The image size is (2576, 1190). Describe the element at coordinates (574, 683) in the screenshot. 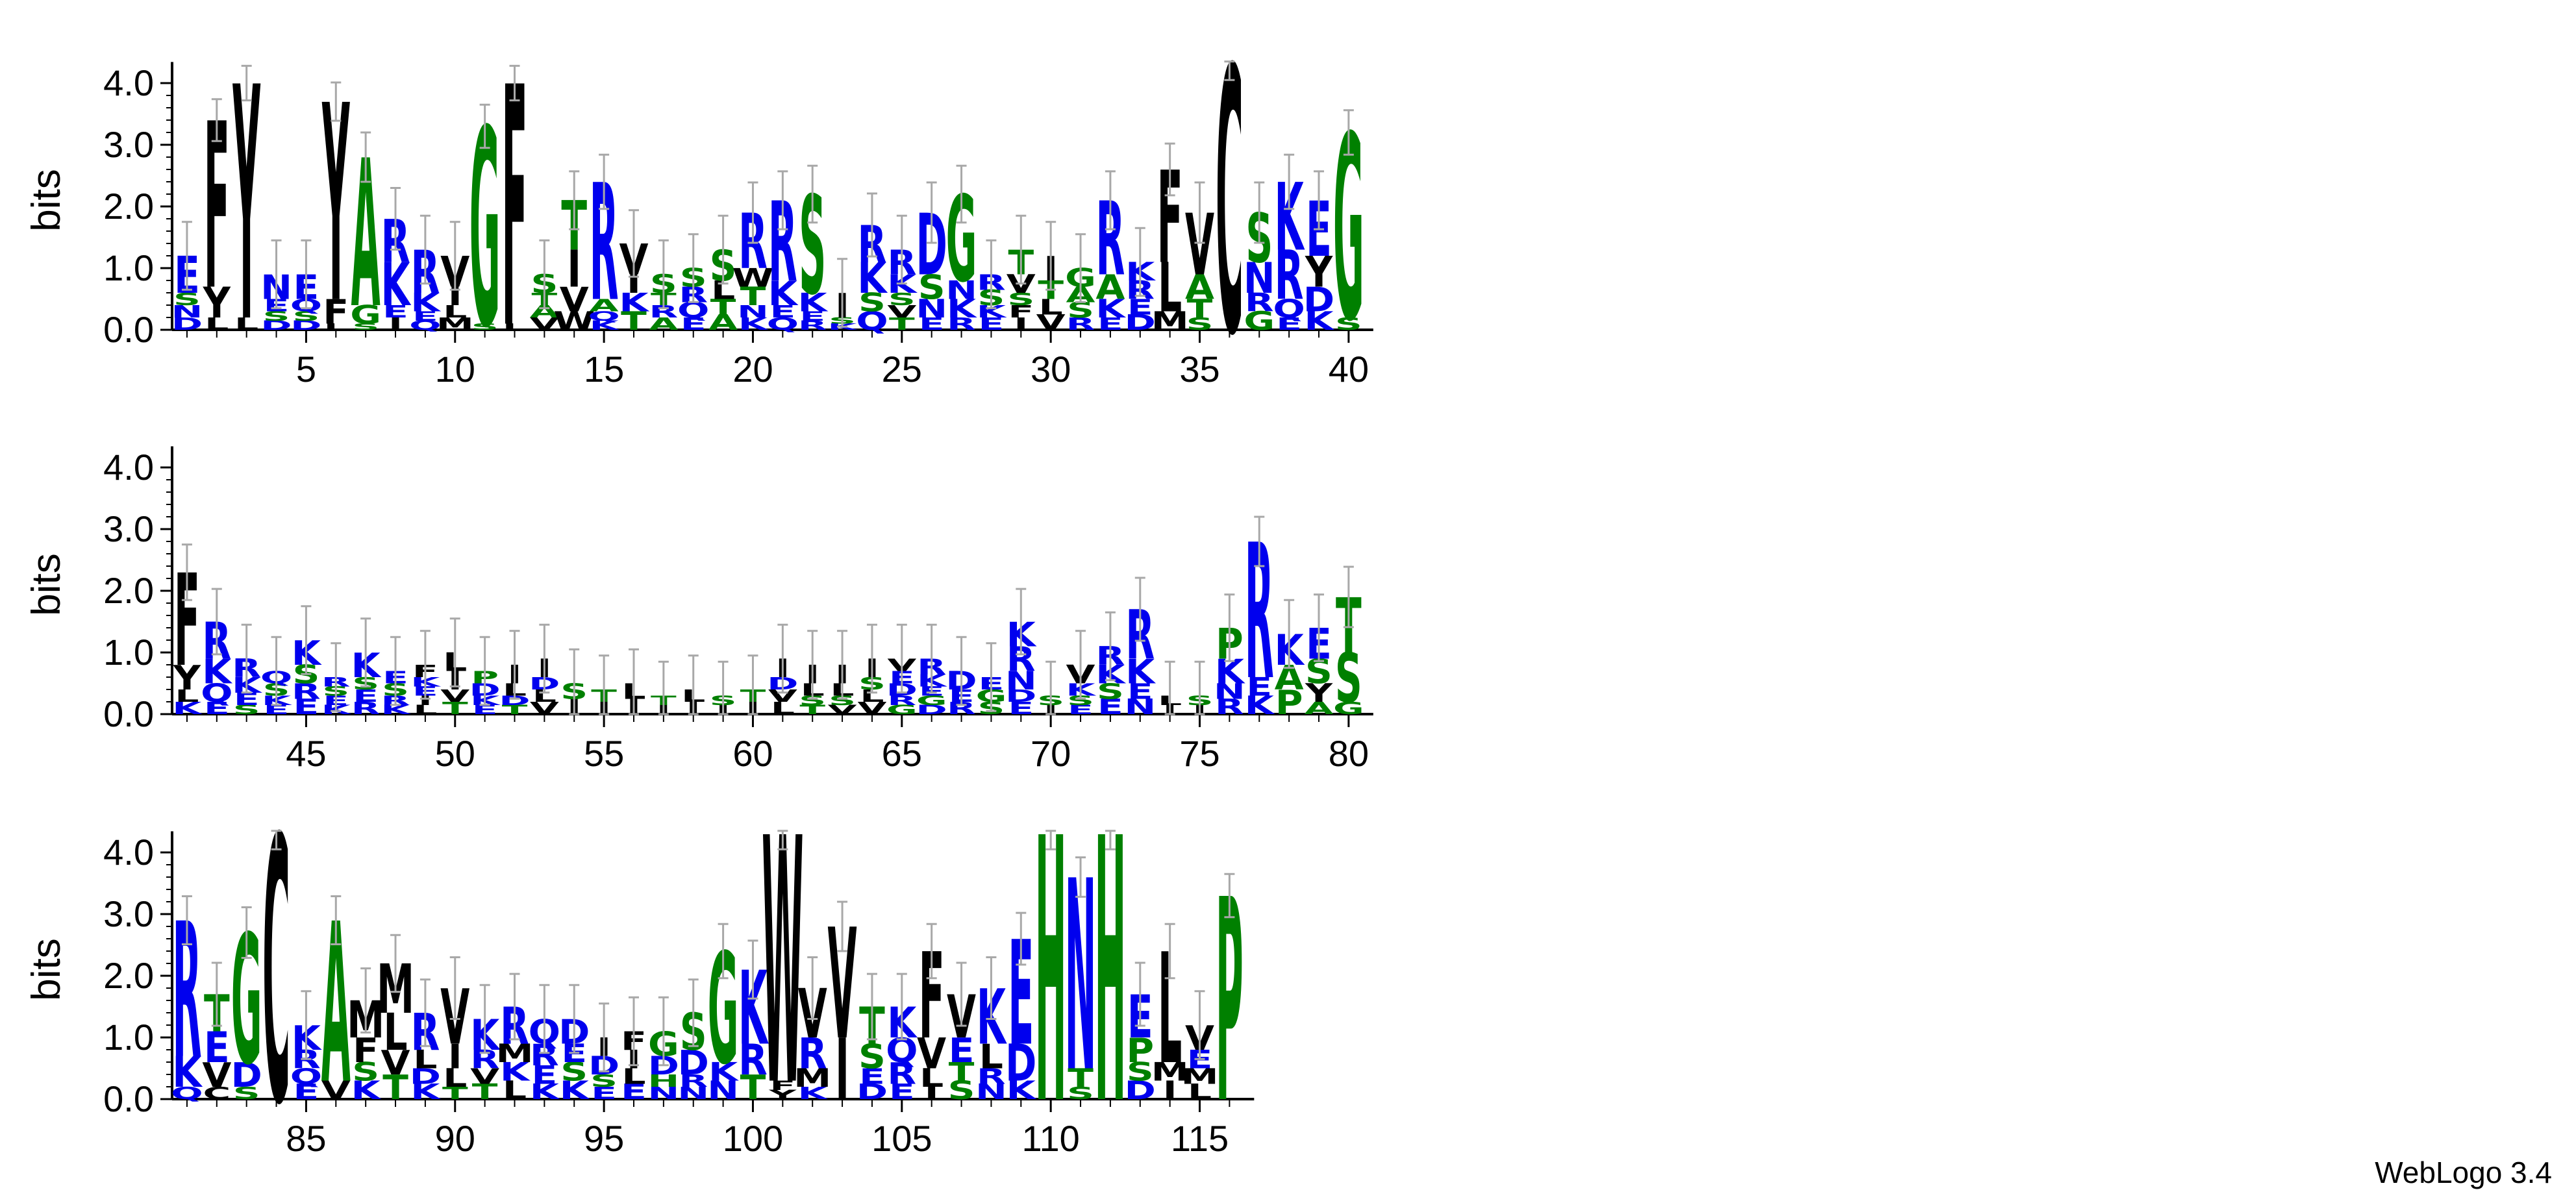

I see `logo-column-54: IS` at that location.